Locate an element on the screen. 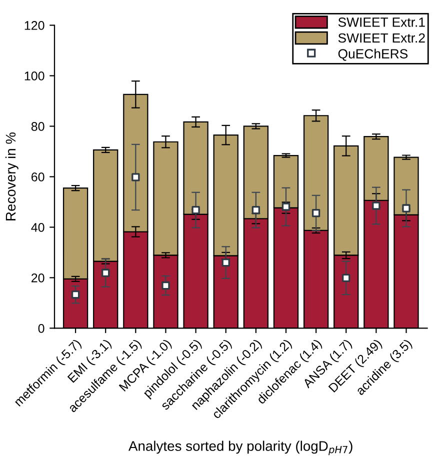  x-axis-title: Analytes sorted by polarity (logD$_{pH7}$) is located at coordinates (240, 448).